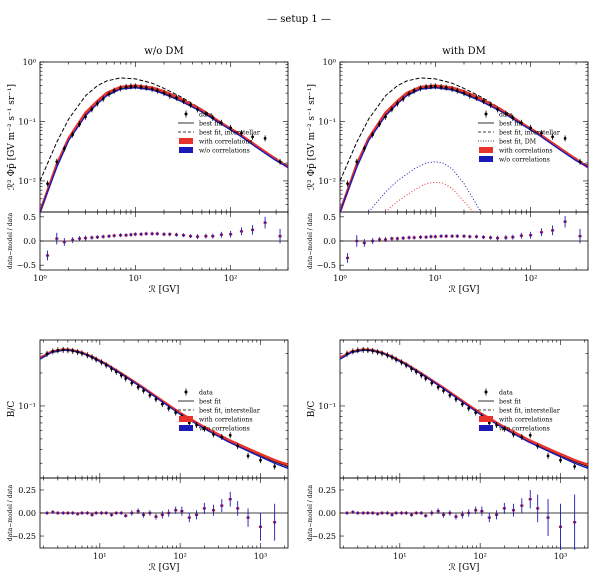 The image size is (598, 586). I want to click on main-axes-frame, so click(164, 137).